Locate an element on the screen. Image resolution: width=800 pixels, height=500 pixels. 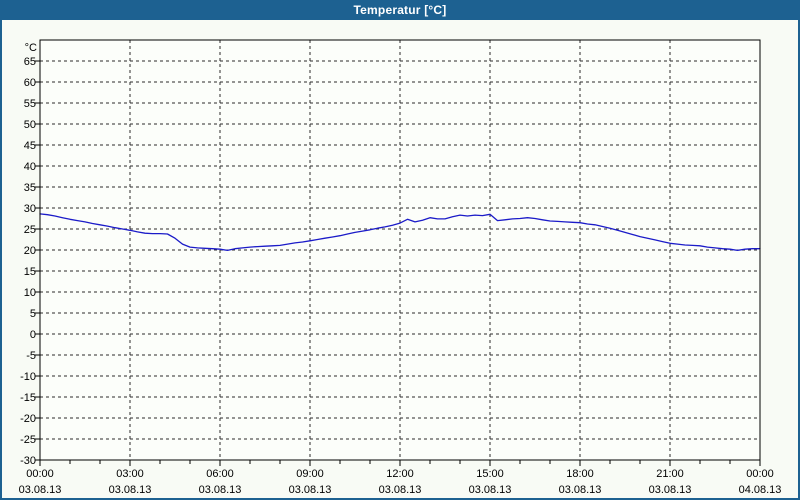
svg-text: 45 is located at coordinates (30, 146).